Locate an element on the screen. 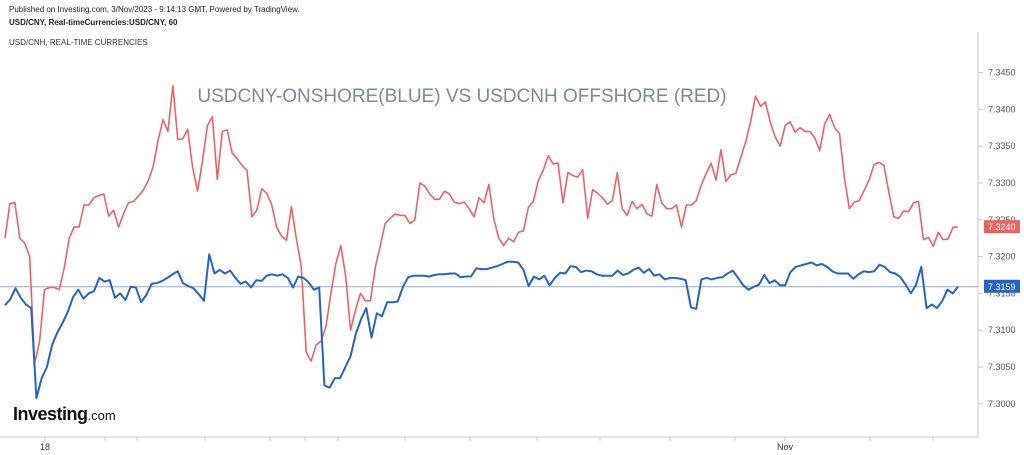 This screenshot has height=455, width=1024. x-tick-label: Nov is located at coordinates (785, 447).